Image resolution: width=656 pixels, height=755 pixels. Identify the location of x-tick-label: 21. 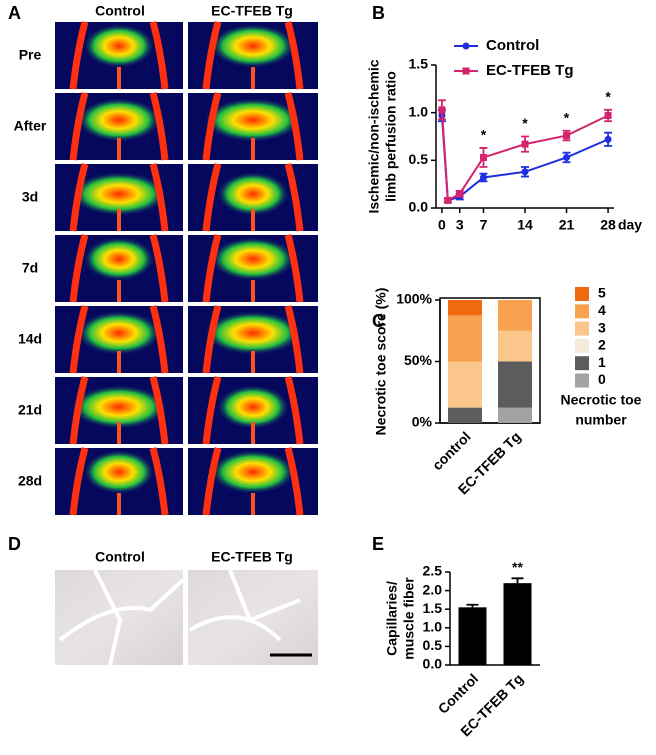
(567, 225).